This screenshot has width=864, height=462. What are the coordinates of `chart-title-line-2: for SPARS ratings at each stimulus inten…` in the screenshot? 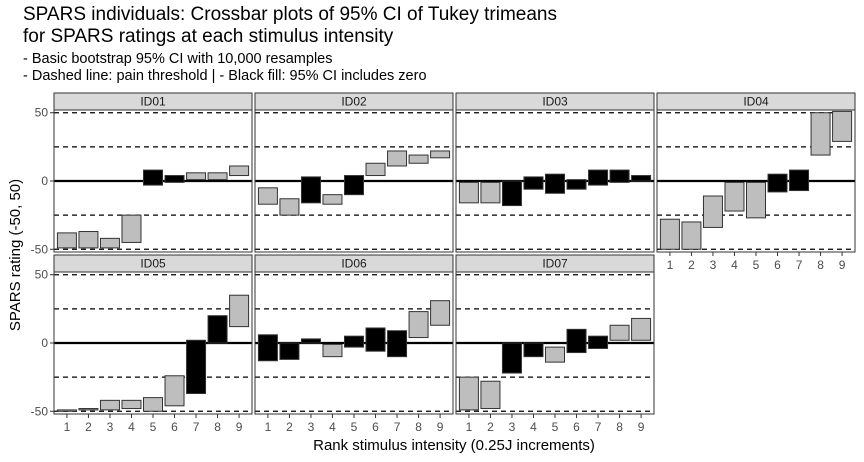 It's located at (208, 36).